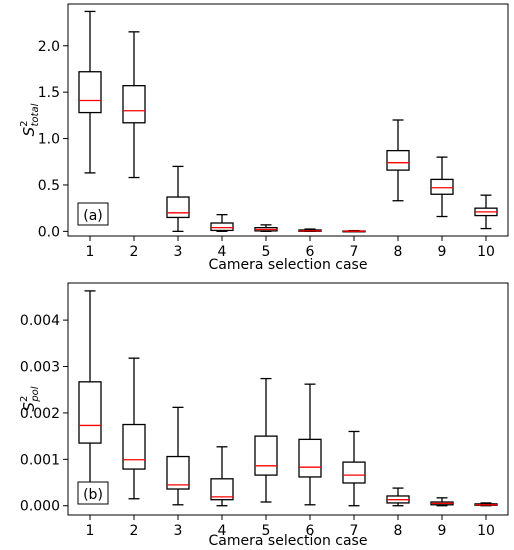 The height and width of the screenshot is (550, 514). I want to click on y-axis-label: S2pol, so click(30, 398).